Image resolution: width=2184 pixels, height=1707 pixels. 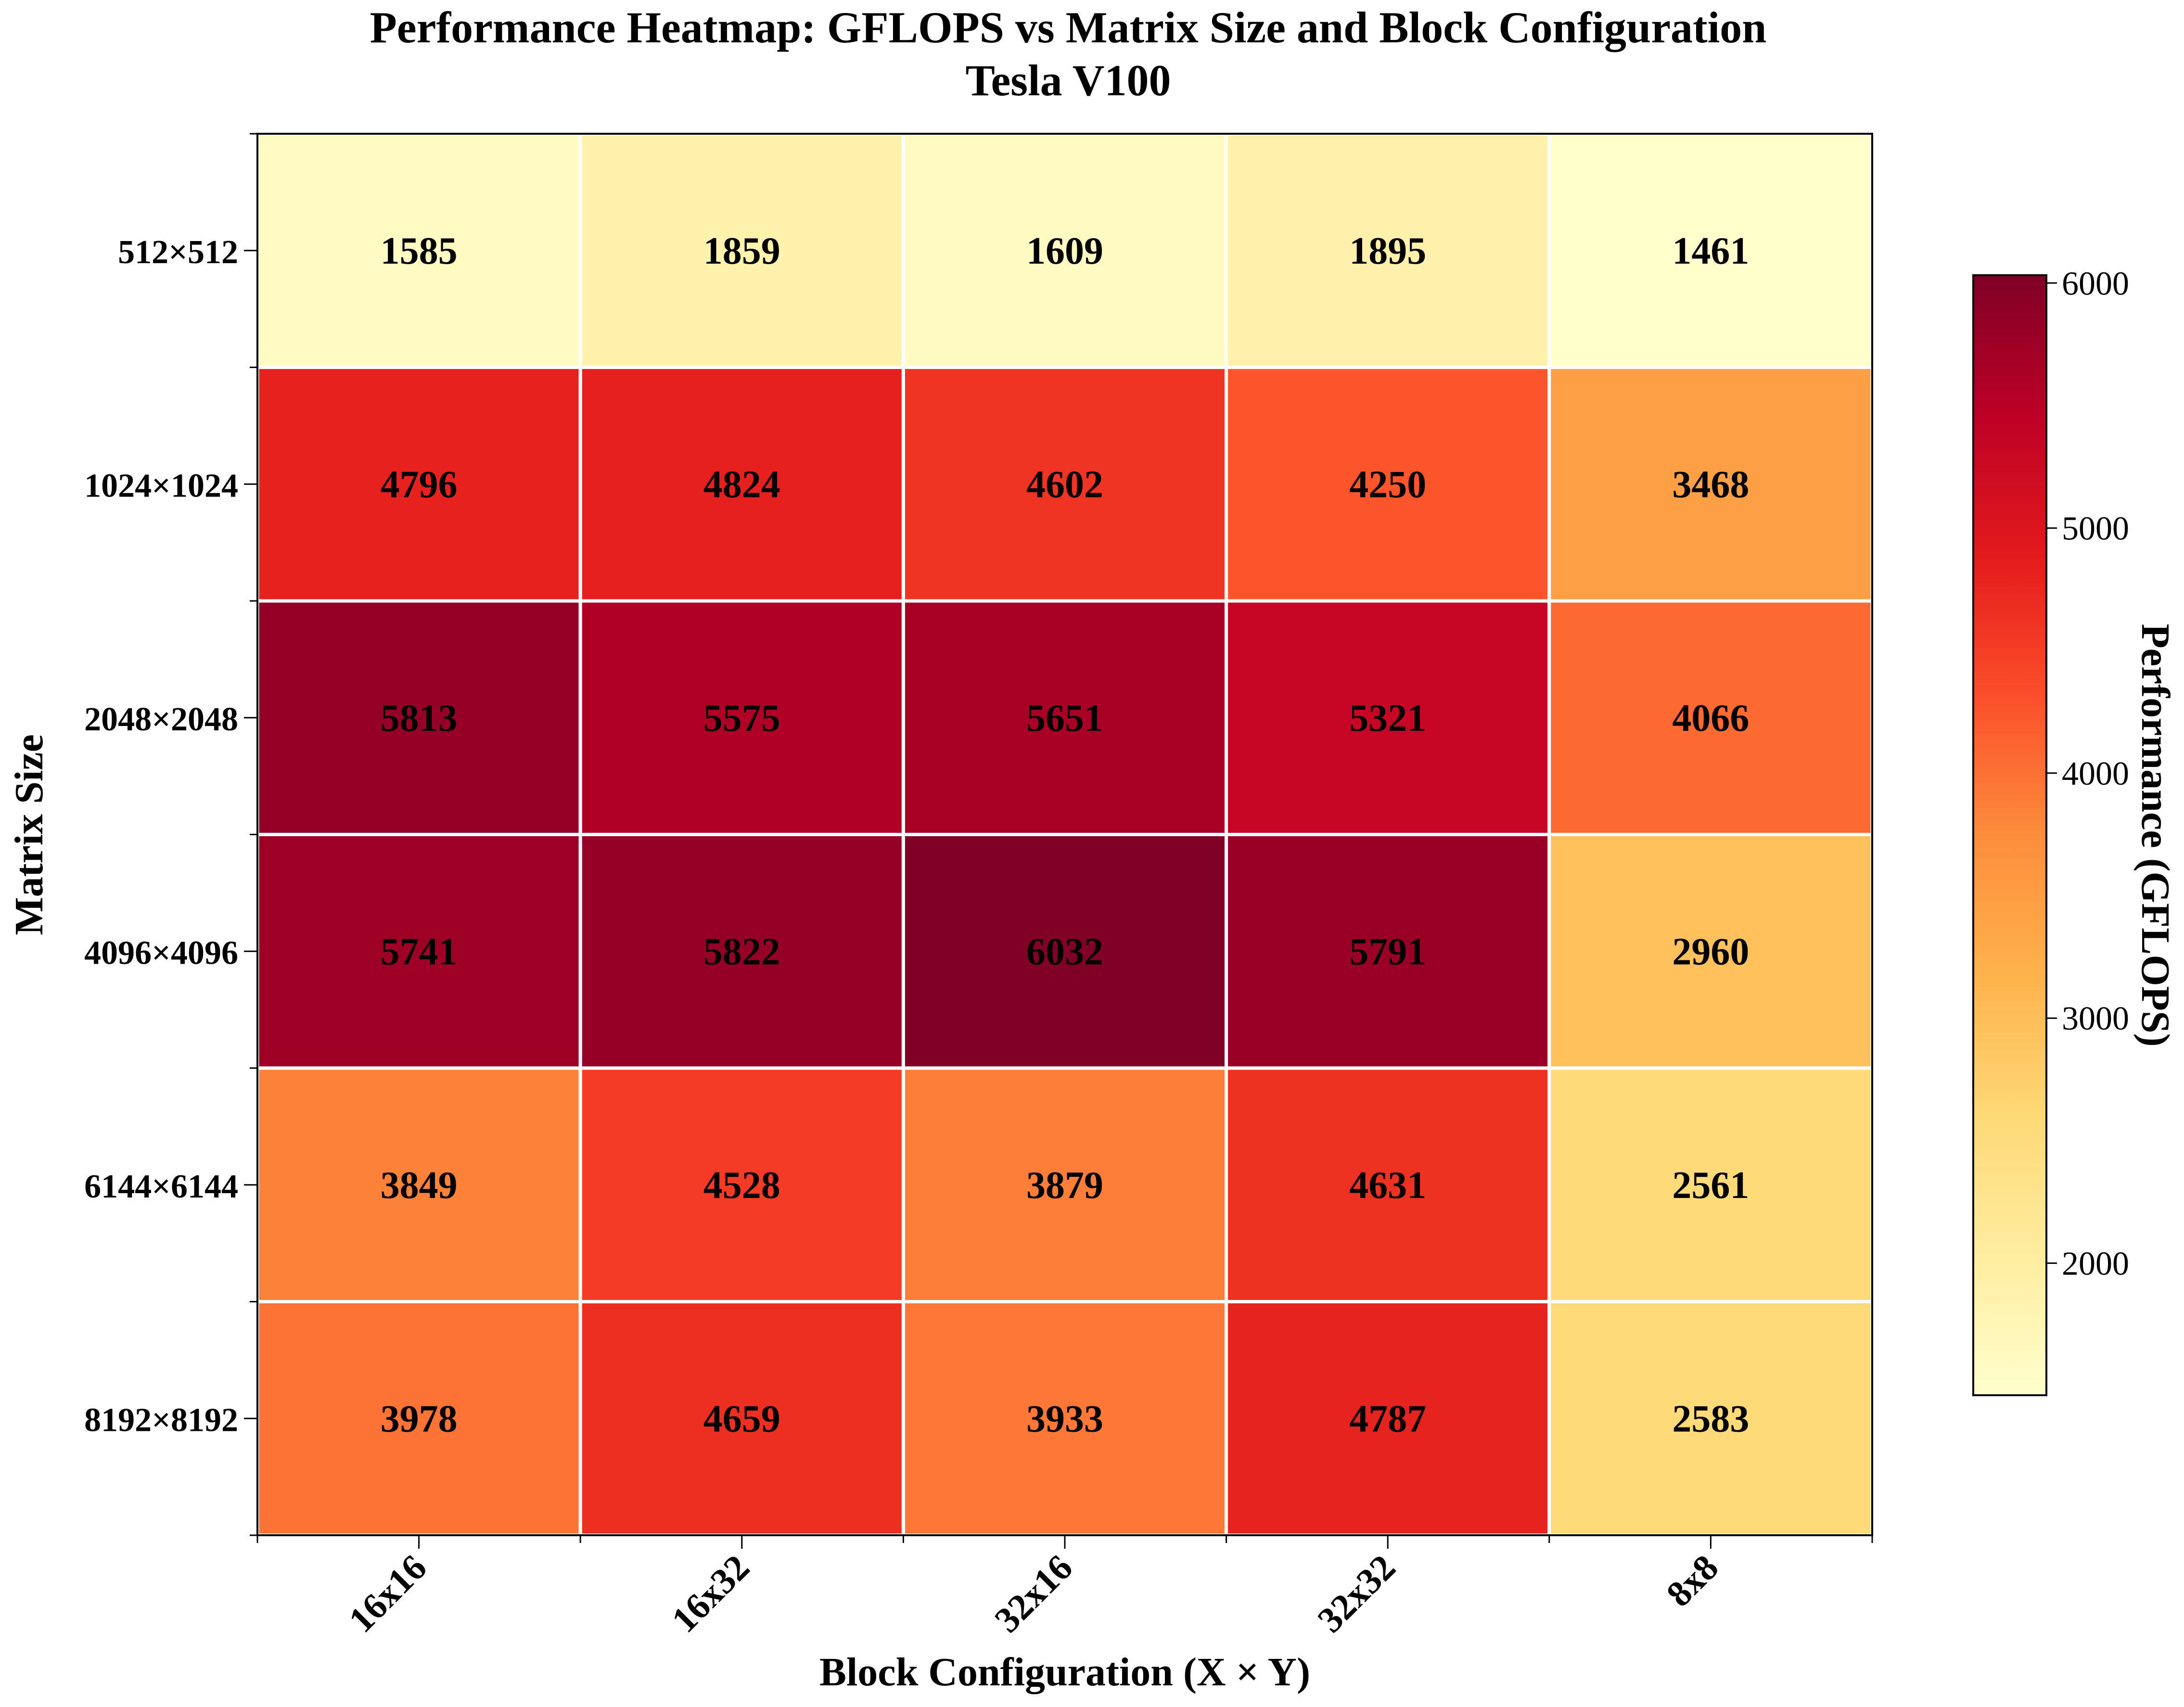 I want to click on y-tick-label: 8192×8192, so click(x=161, y=1420).